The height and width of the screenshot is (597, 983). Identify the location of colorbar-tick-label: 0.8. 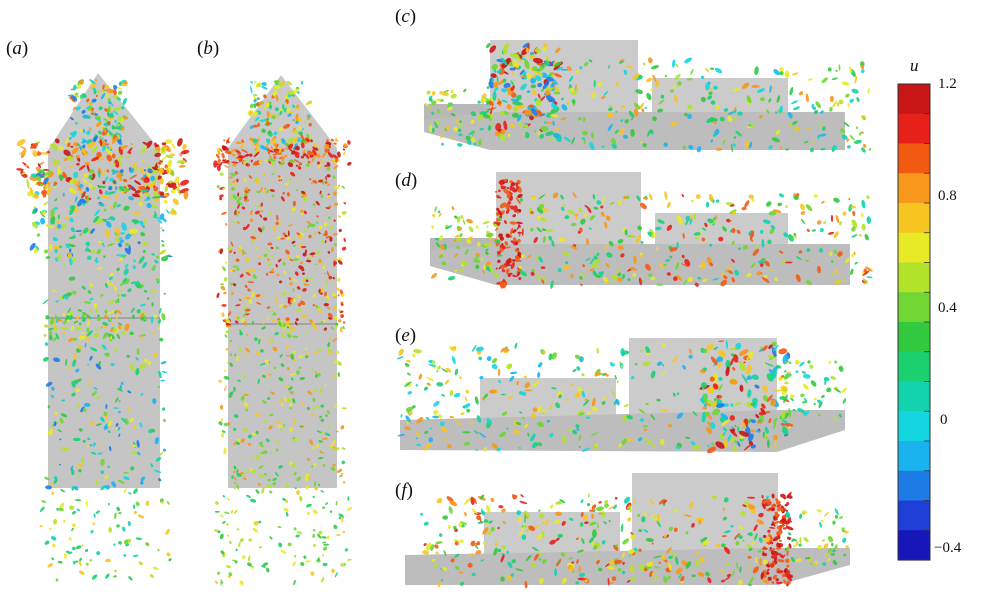
(947, 196).